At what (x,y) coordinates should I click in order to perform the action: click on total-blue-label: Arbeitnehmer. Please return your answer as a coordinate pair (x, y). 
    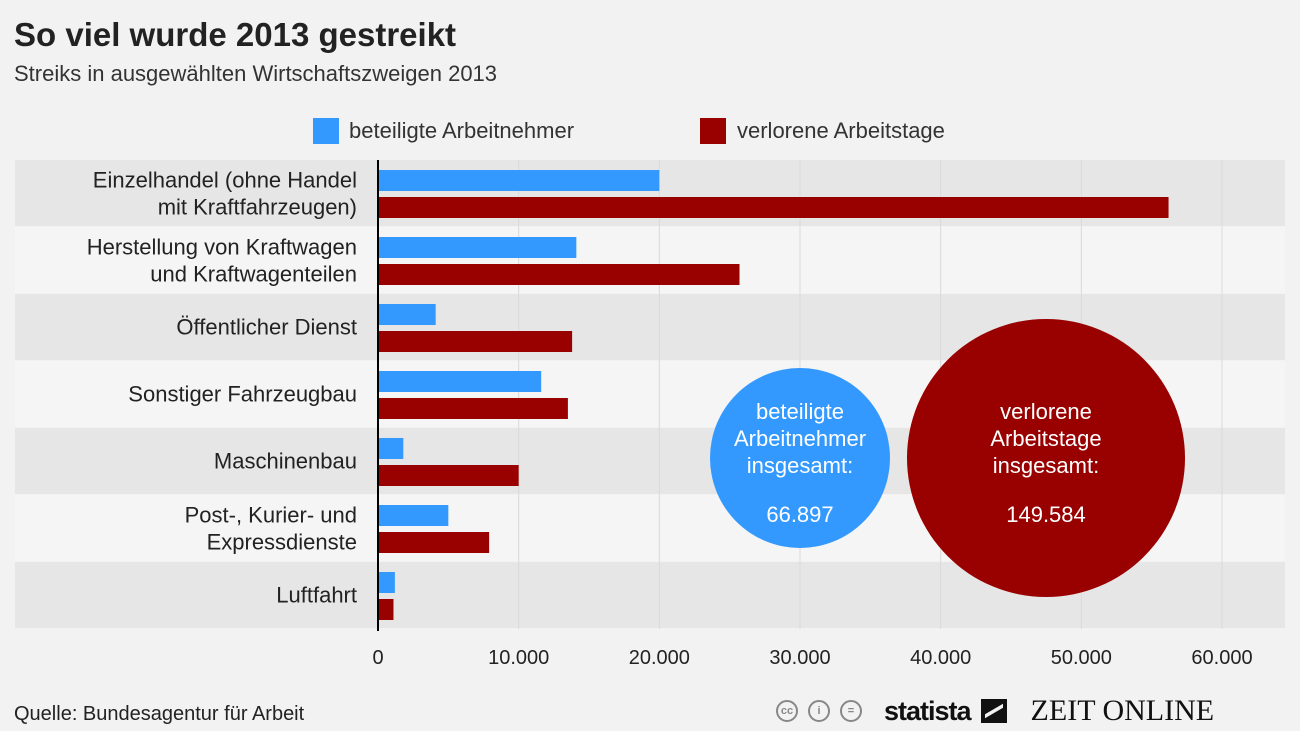
    Looking at the image, I should click on (800, 438).